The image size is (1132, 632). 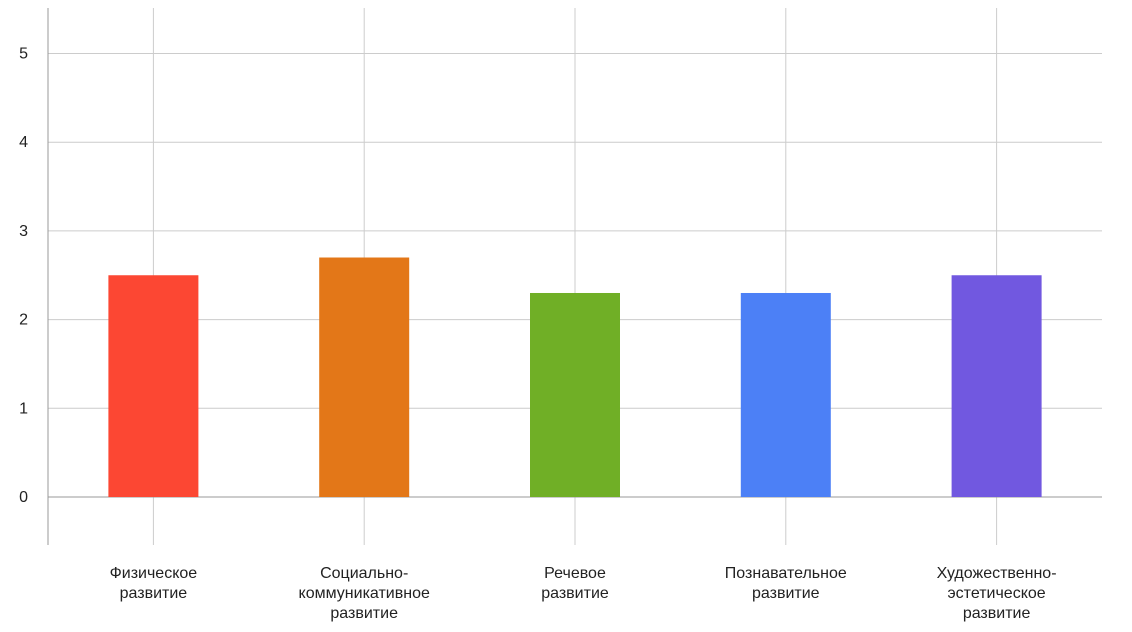 I want to click on y-tick-label: 5, so click(x=23, y=54).